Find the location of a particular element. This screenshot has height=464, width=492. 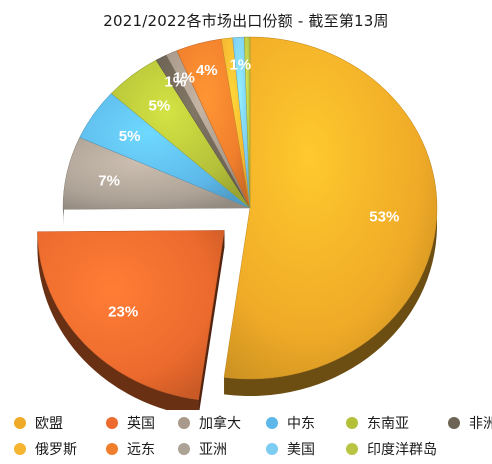

legend-item-9: 美国 is located at coordinates (306, 449).